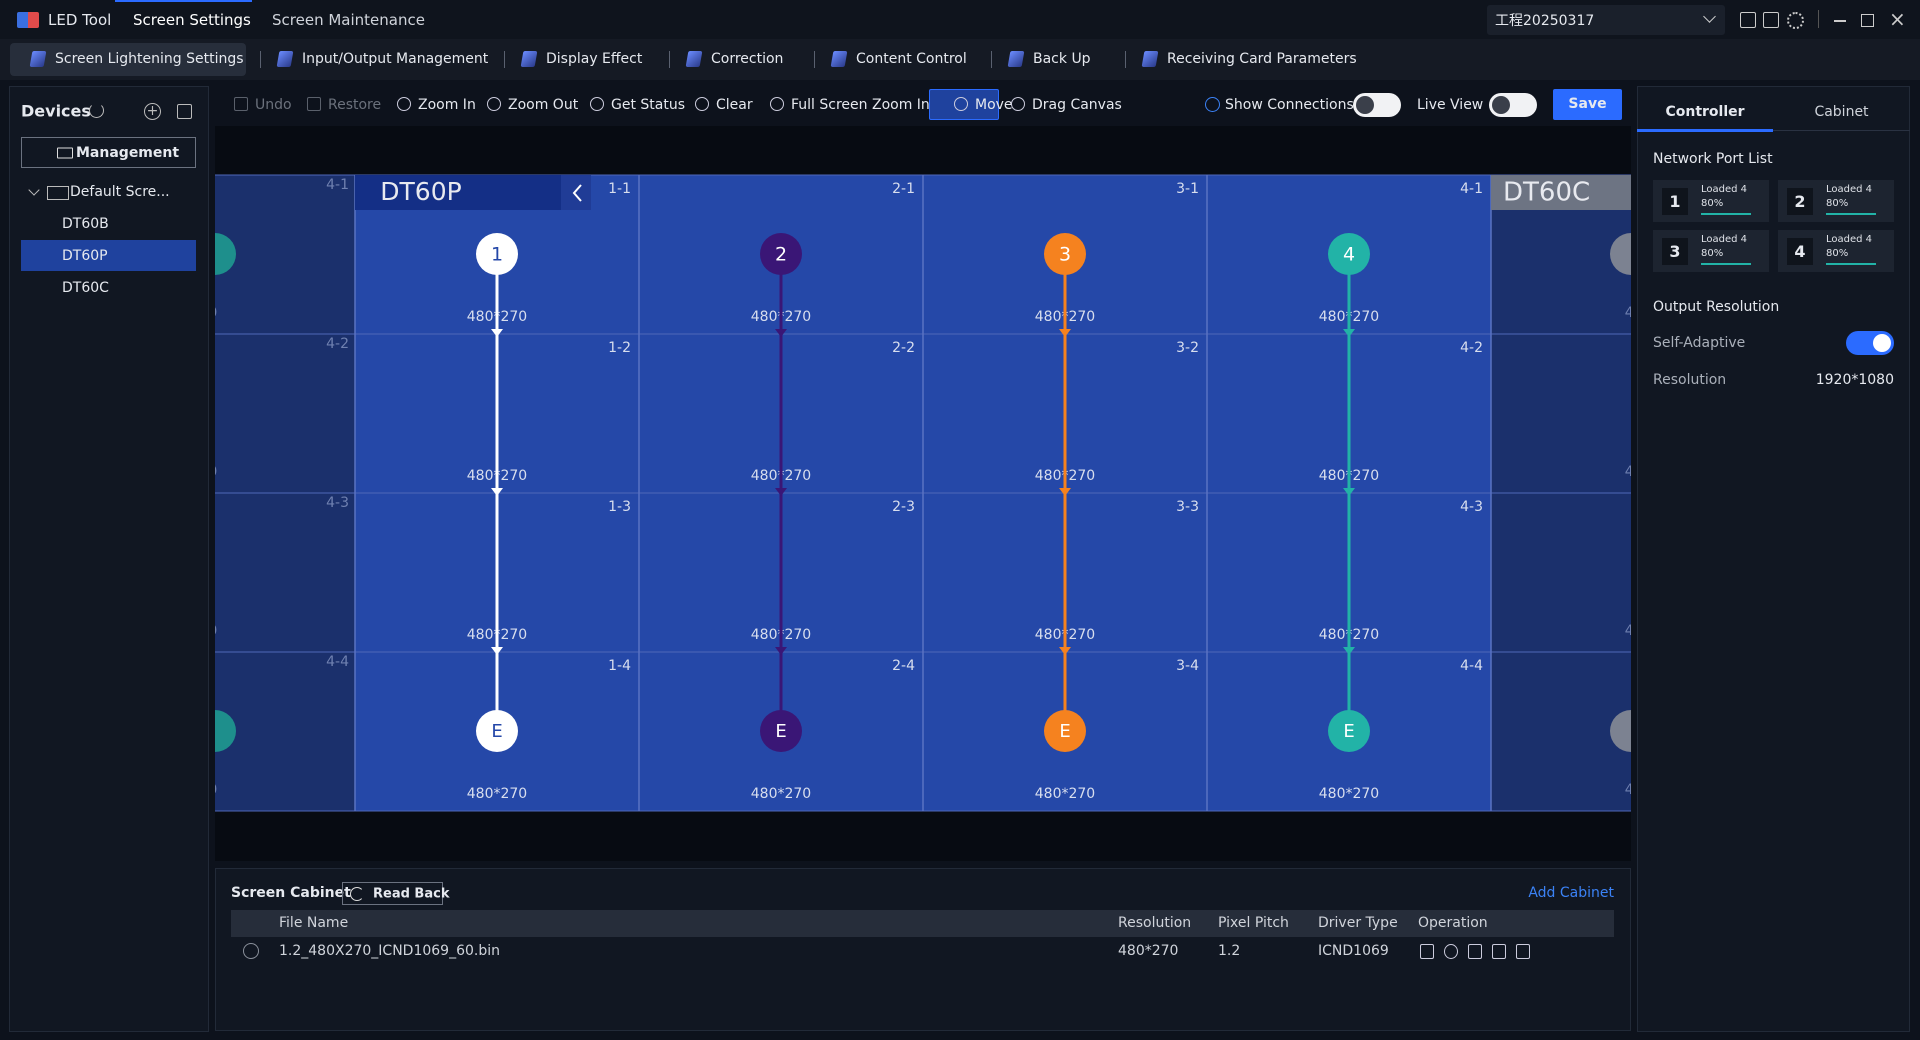  I want to click on close-button: ×, so click(1897, 19).